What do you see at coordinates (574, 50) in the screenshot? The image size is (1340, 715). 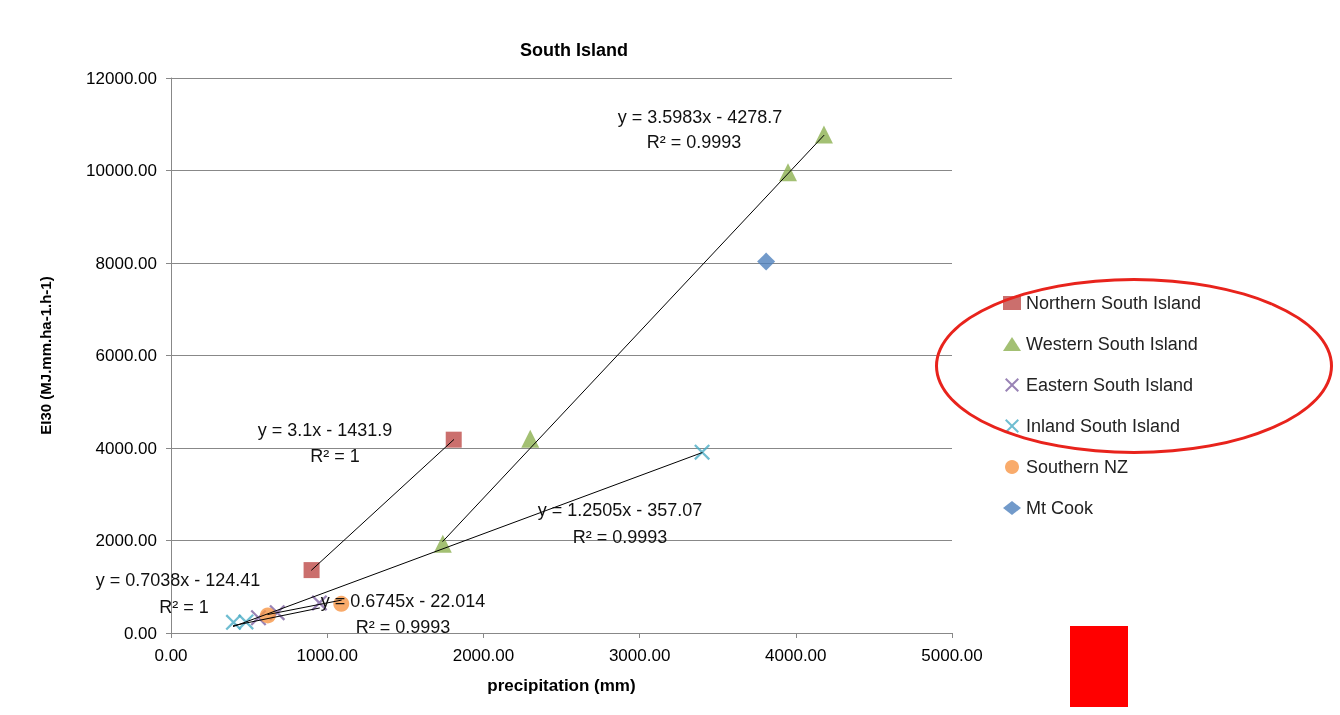 I see `chart-title: South Island` at bounding box center [574, 50].